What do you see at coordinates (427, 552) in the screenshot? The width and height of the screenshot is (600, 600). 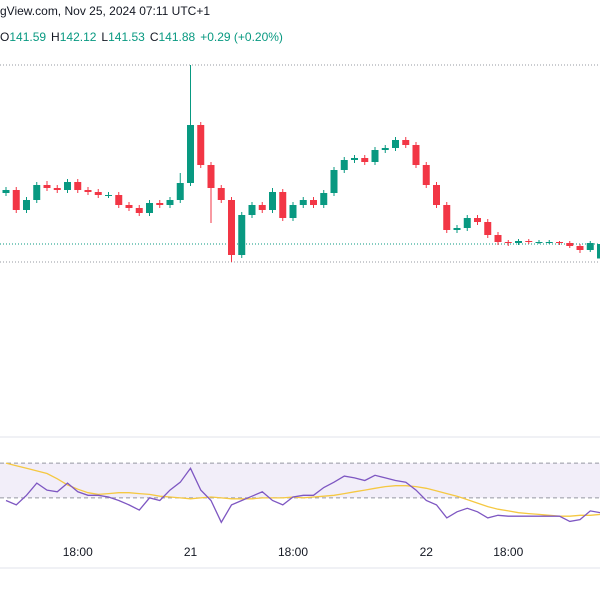 I see `x-tick-label: 22` at bounding box center [427, 552].